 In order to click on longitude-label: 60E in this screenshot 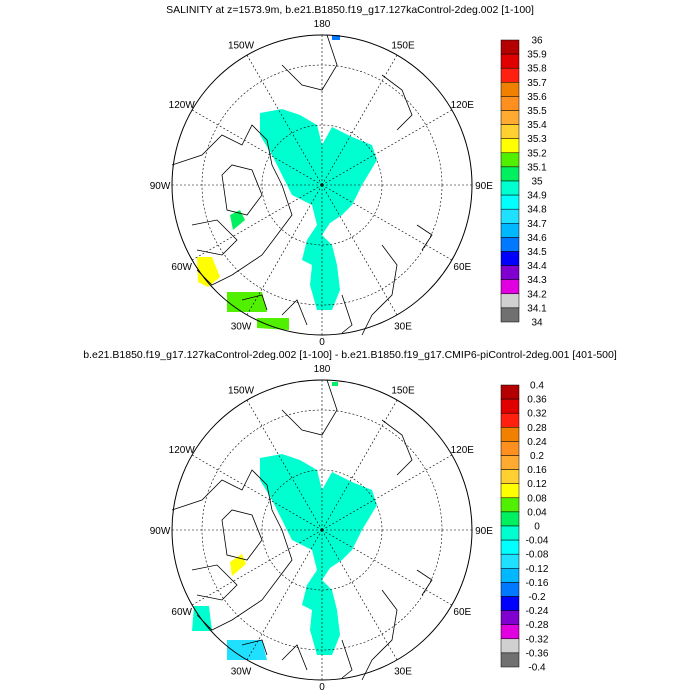, I will do `click(462, 267)`.